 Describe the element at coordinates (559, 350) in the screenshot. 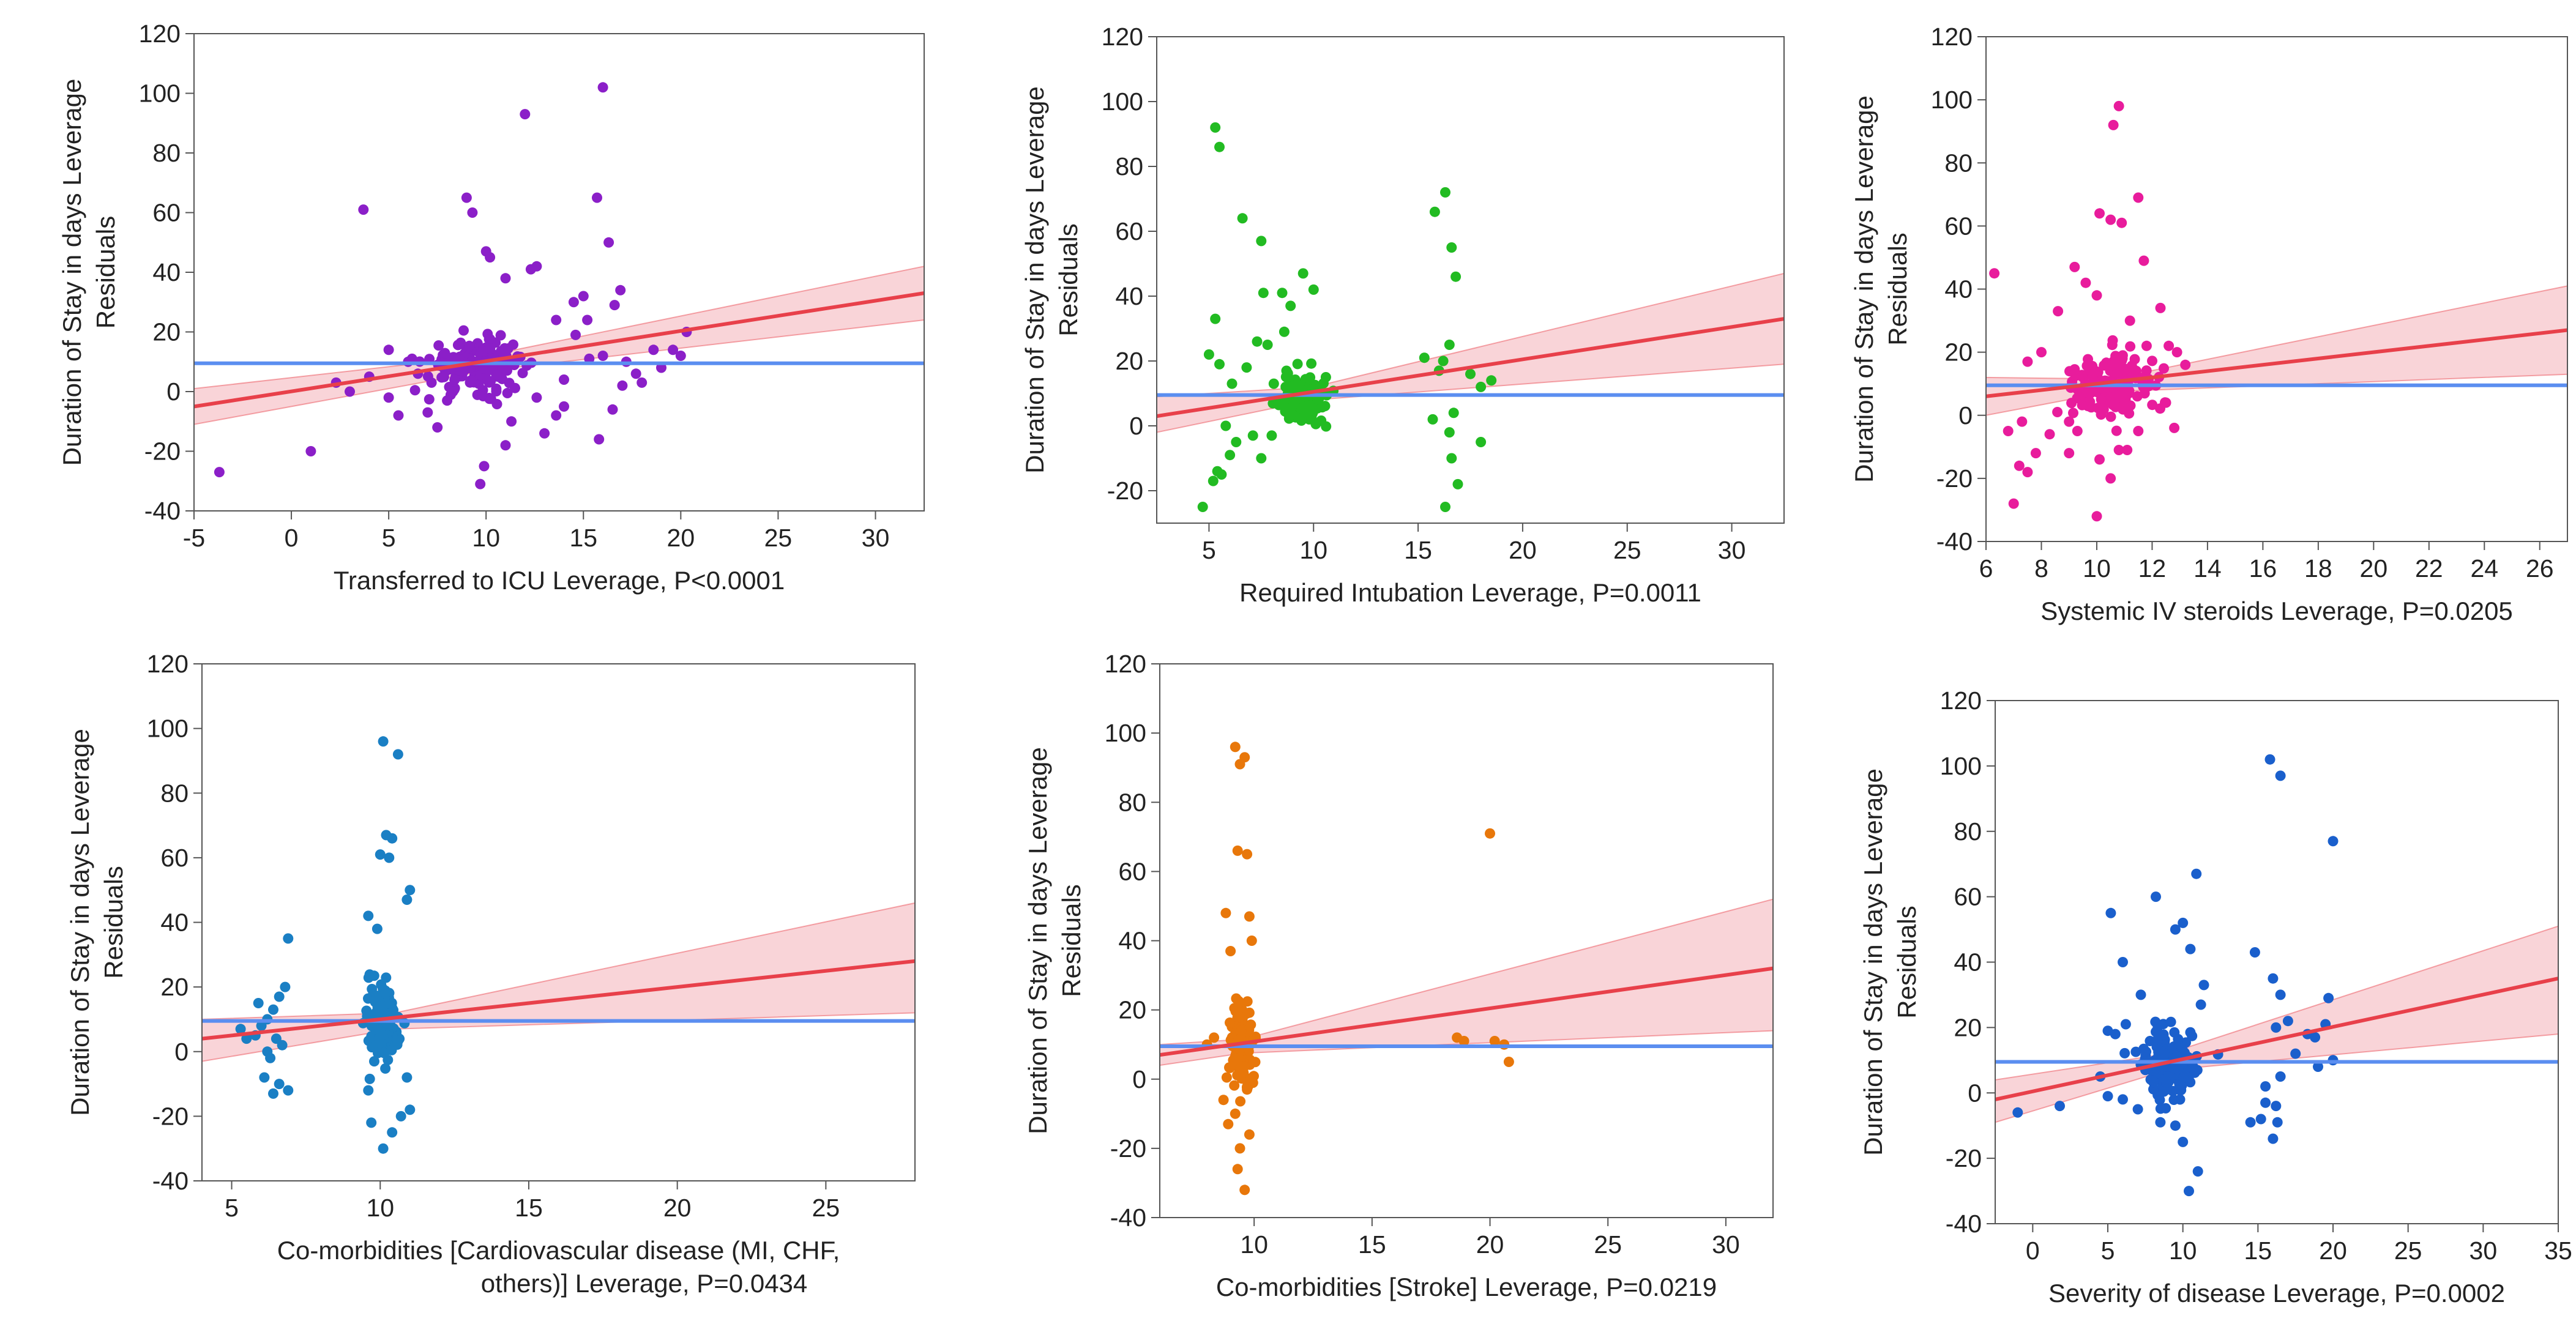

I see `fit-line` at that location.